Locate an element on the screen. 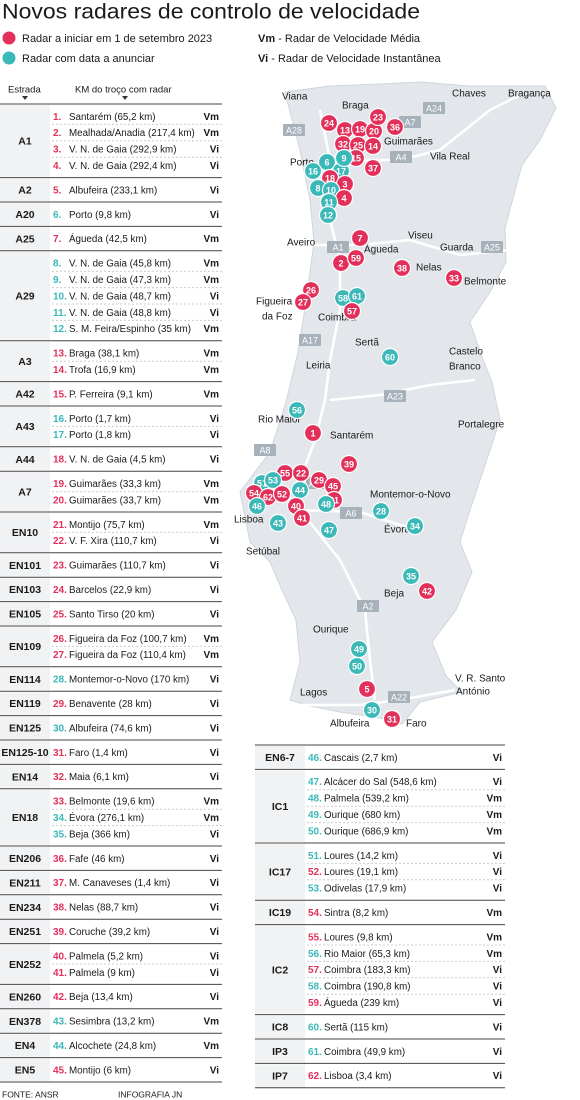  radar-number: 21. is located at coordinates (60, 525).